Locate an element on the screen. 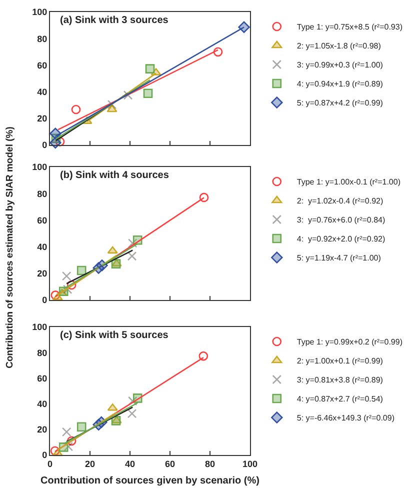  legend-label: 2: y=1.02x-0.4 (r²=0.92) is located at coordinates (340, 201).